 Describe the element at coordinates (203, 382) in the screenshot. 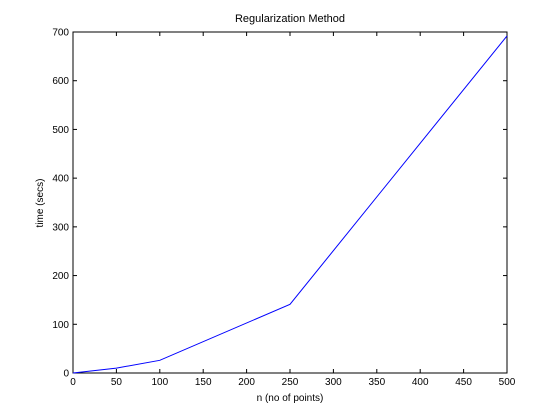

I see `x-tick-label: 150` at that location.